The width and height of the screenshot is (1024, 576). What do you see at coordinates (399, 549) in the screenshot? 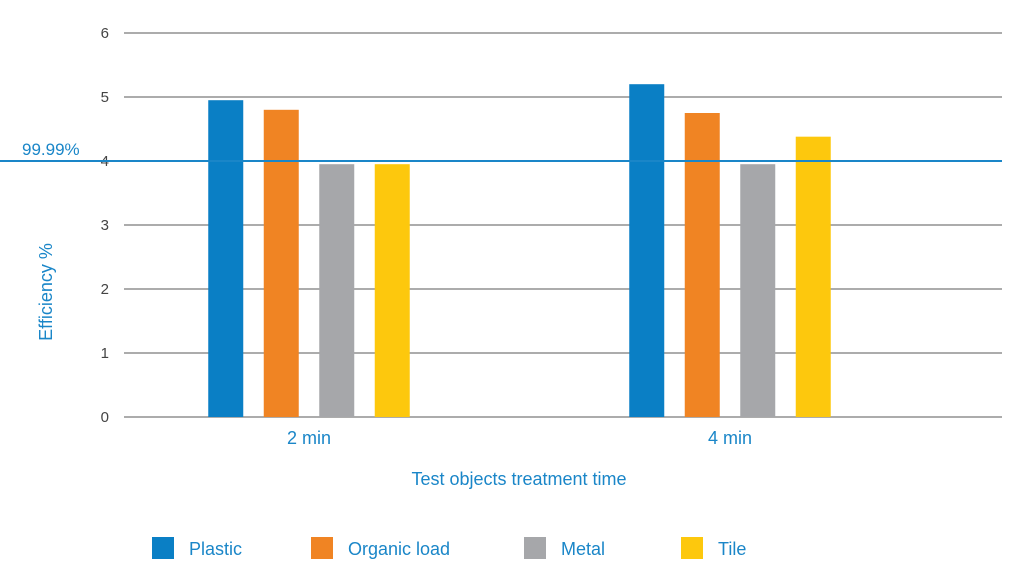
I see `legend-label: Organic load` at bounding box center [399, 549].